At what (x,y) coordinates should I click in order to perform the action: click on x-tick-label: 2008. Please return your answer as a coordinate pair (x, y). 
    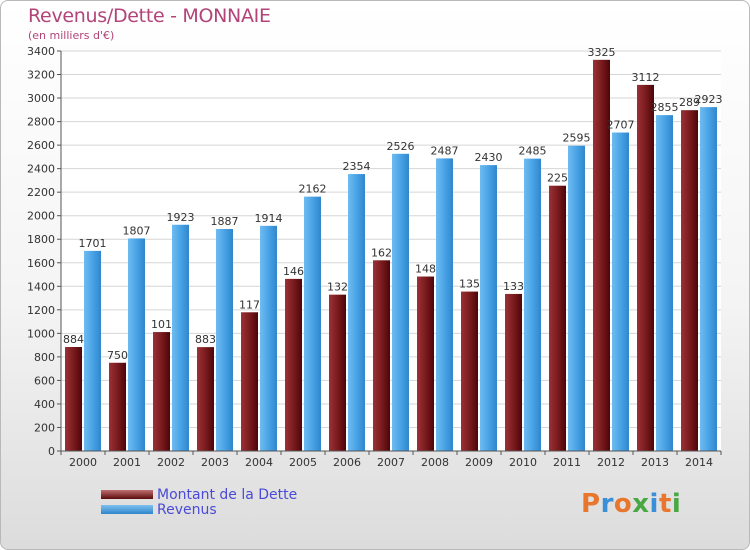
    Looking at the image, I should click on (435, 462).